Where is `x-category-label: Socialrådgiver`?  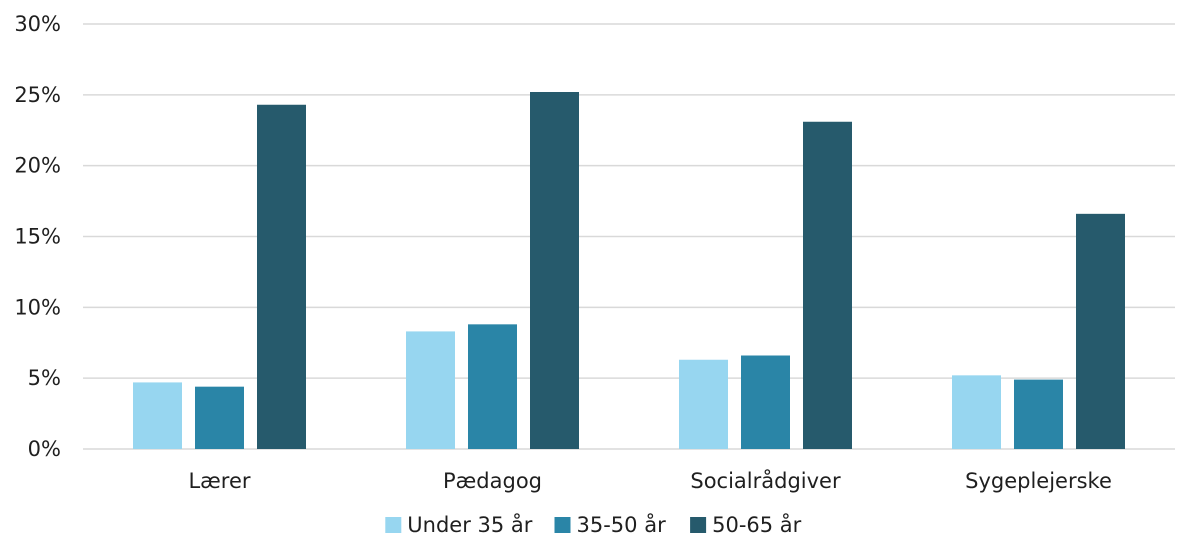 x-category-label: Socialrådgiver is located at coordinates (765, 480).